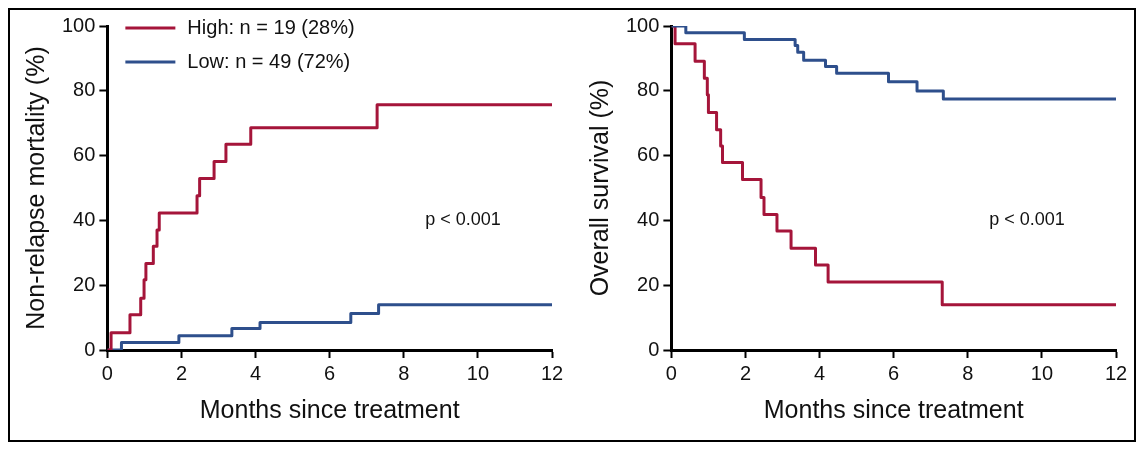  Describe the element at coordinates (269, 60) in the screenshot. I see `legend-label: Low: n = 49 (72%)` at that location.